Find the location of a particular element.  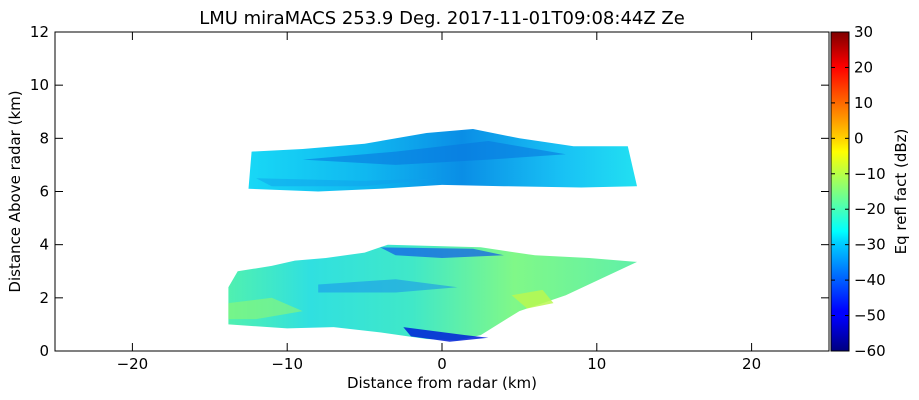

x-tick-label: 20 is located at coordinates (751, 364).